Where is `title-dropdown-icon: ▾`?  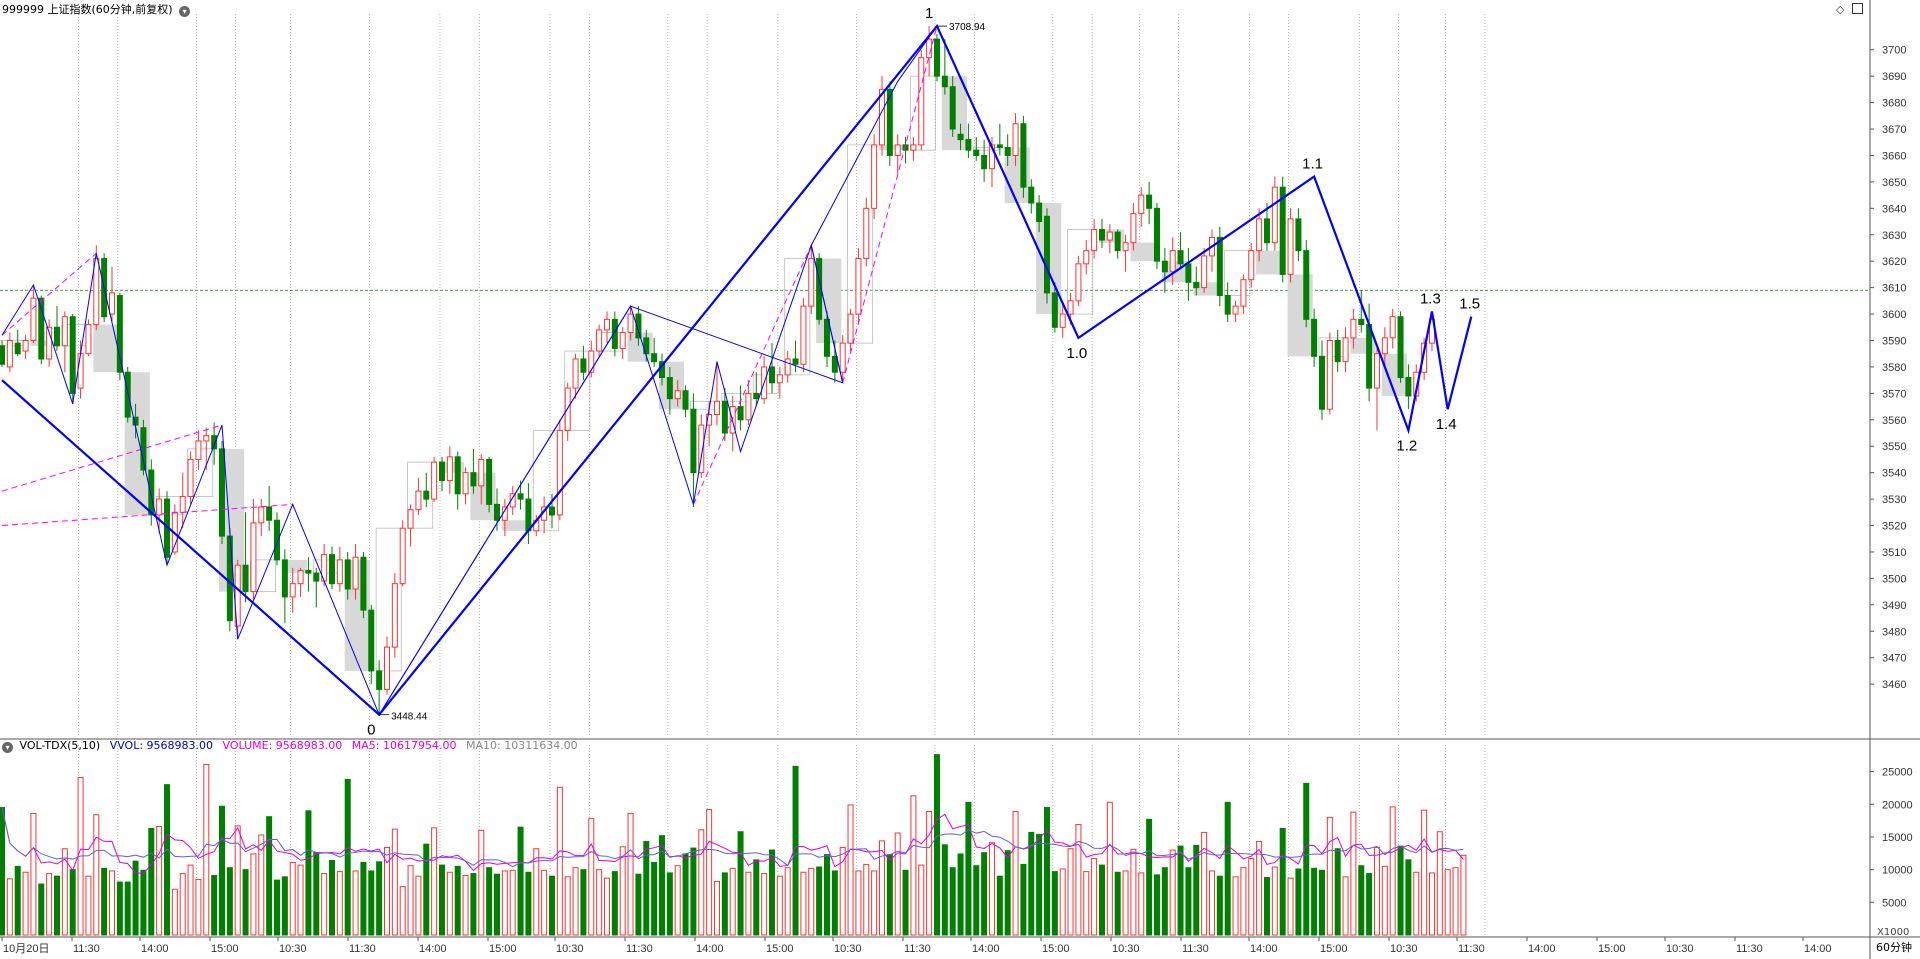
title-dropdown-icon: ▾ is located at coordinates (185, 11).